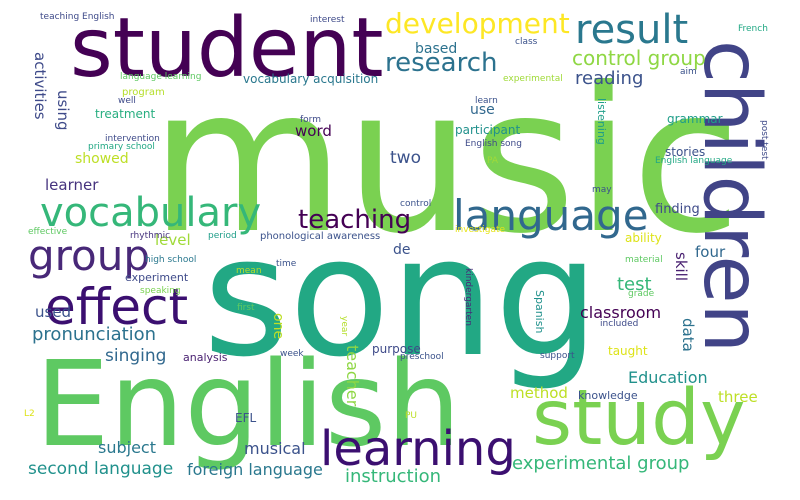 The width and height of the screenshot is (800, 500). I want to click on word-mean: mean, so click(249, 271).